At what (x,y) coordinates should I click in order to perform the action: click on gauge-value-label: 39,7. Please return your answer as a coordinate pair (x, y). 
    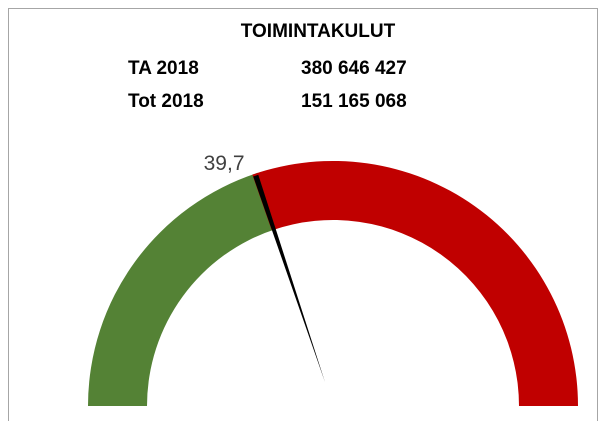
    Looking at the image, I should click on (224, 163).